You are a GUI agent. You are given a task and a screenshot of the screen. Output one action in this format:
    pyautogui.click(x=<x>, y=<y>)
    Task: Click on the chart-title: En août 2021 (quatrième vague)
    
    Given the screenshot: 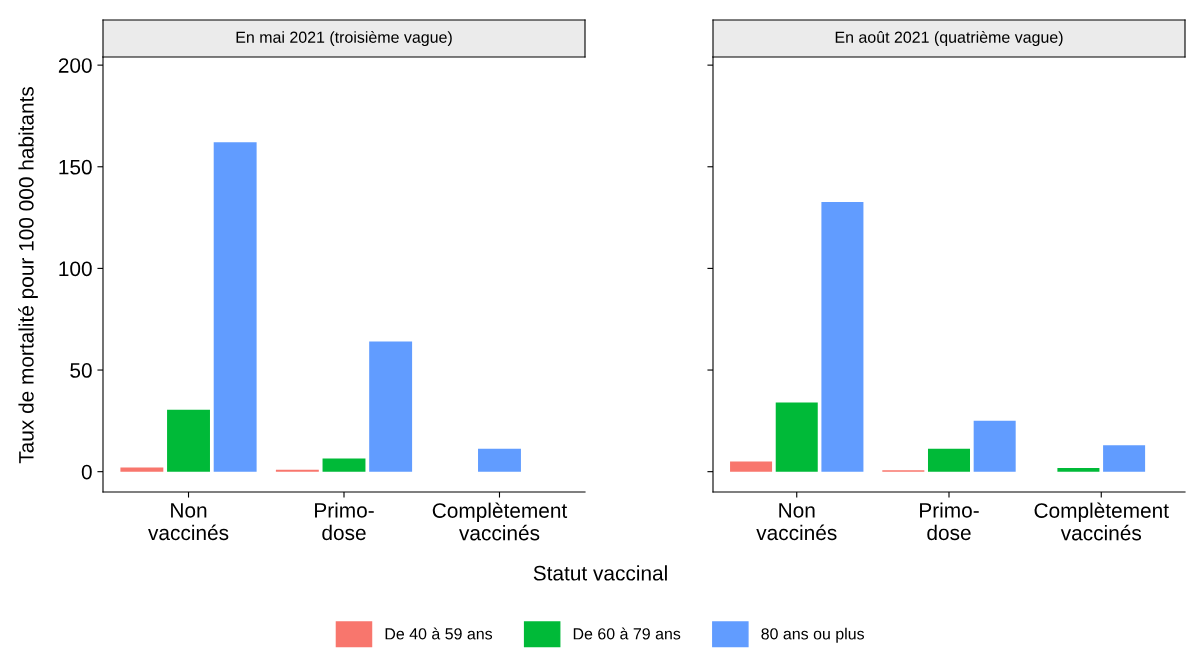 What is the action you would take?
    pyautogui.click(x=949, y=38)
    